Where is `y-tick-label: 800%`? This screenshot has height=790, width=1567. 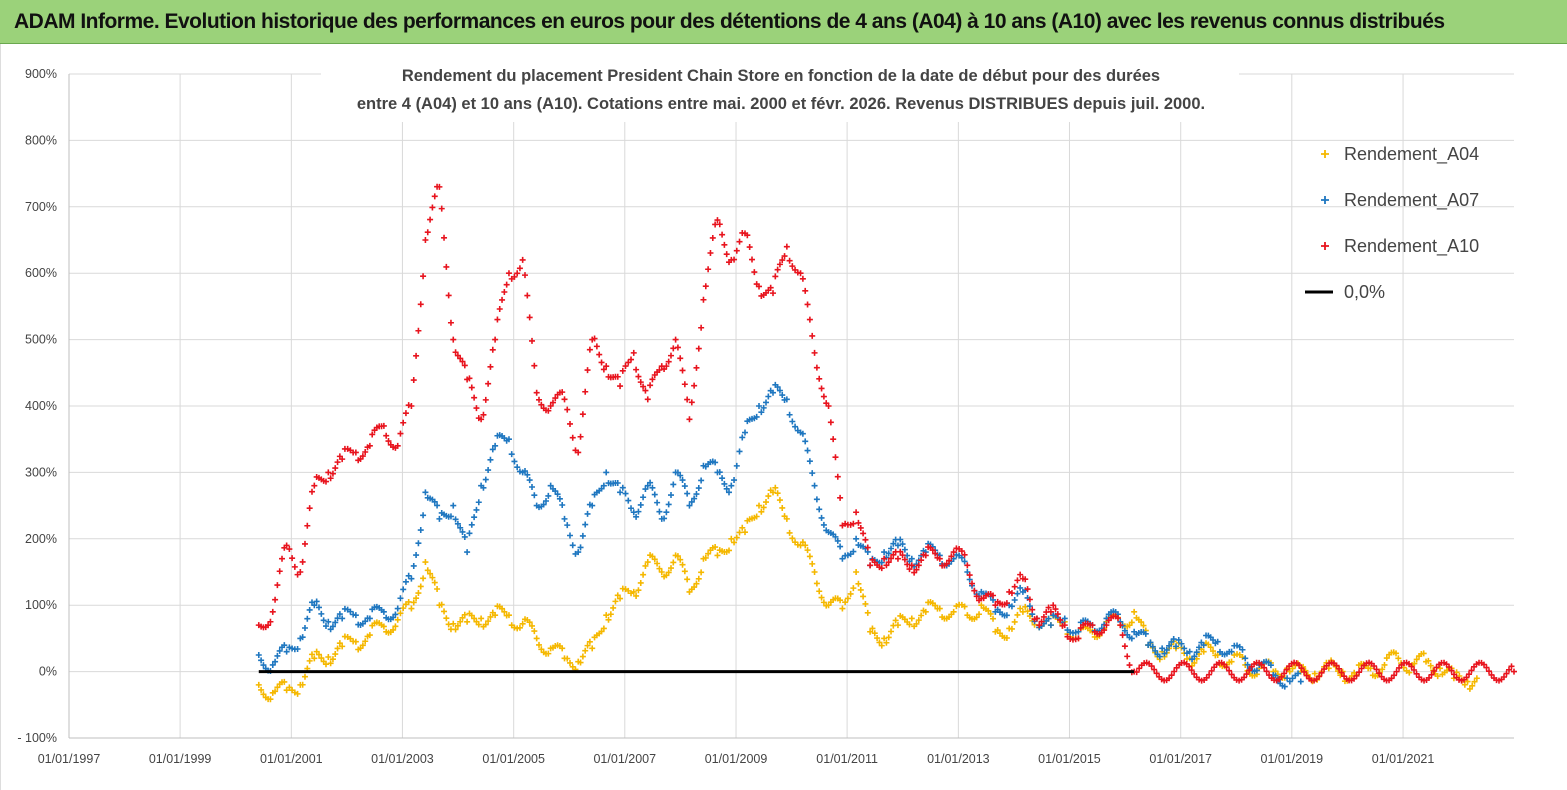 y-tick-label: 800% is located at coordinates (41, 140).